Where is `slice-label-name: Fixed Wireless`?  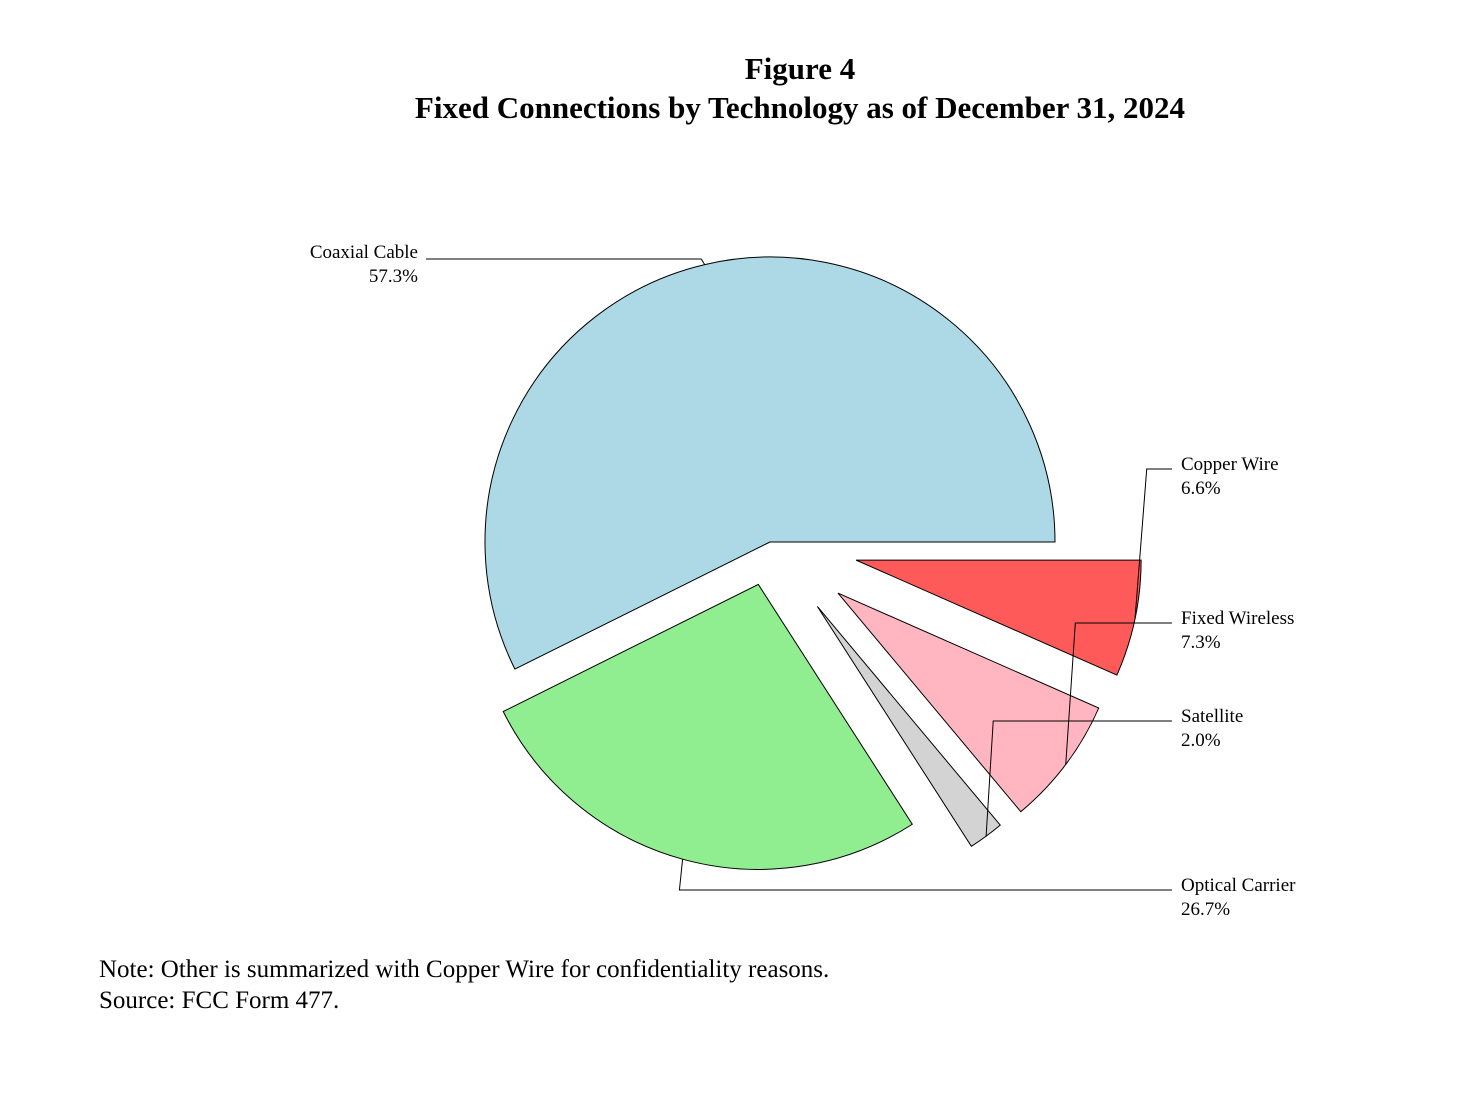
slice-label-name: Fixed Wireless is located at coordinates (1237, 618).